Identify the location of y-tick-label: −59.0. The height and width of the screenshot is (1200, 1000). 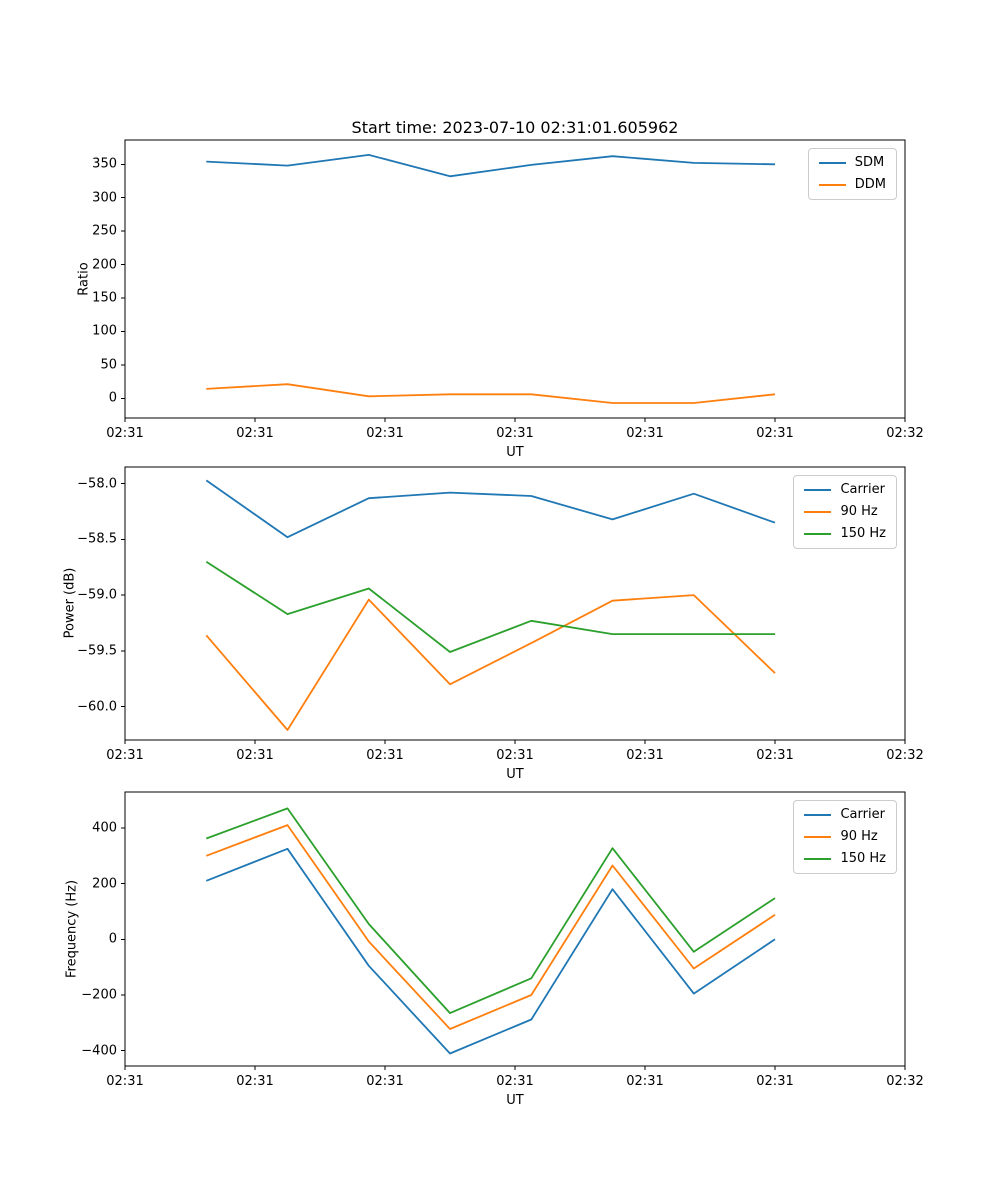
(97, 595).